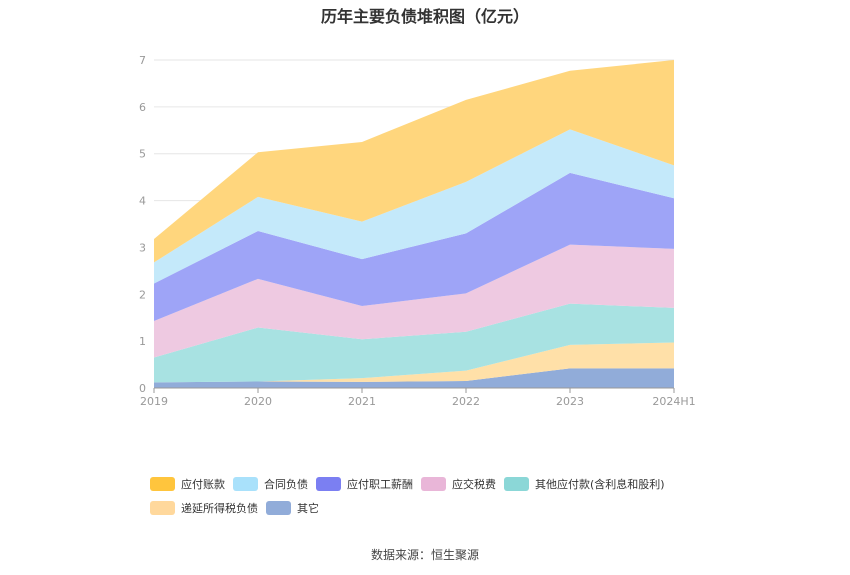  Describe the element at coordinates (142, 201) in the screenshot. I see `y-tick-label: 4` at that location.